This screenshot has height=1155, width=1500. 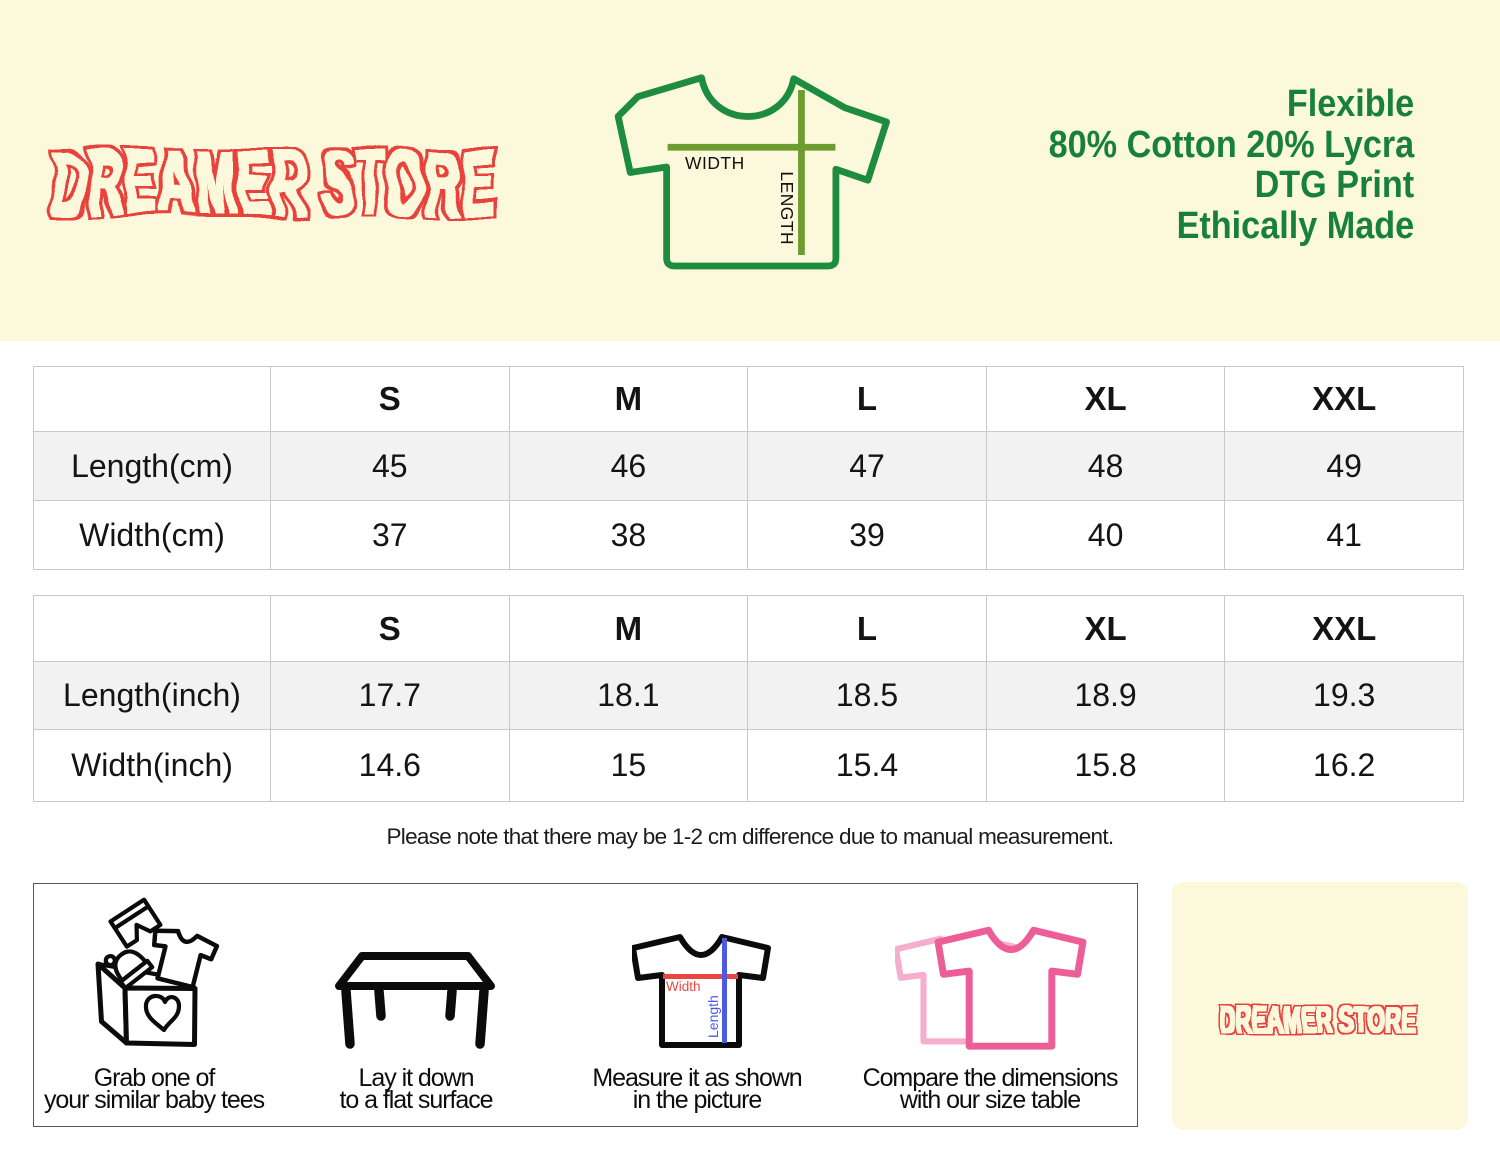 What do you see at coordinates (683, 986) in the screenshot?
I see `svg-text: Width` at bounding box center [683, 986].